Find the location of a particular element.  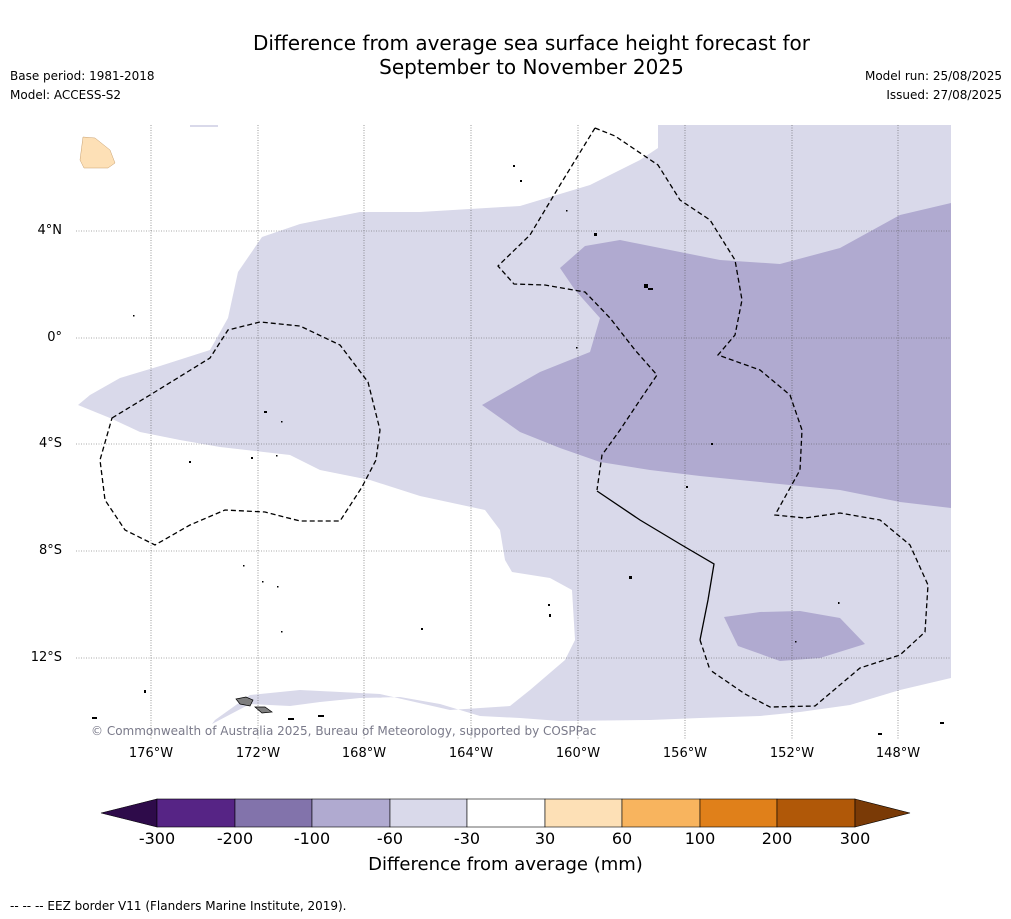

base-period: Base period: 1981-2018 is located at coordinates (82, 76).